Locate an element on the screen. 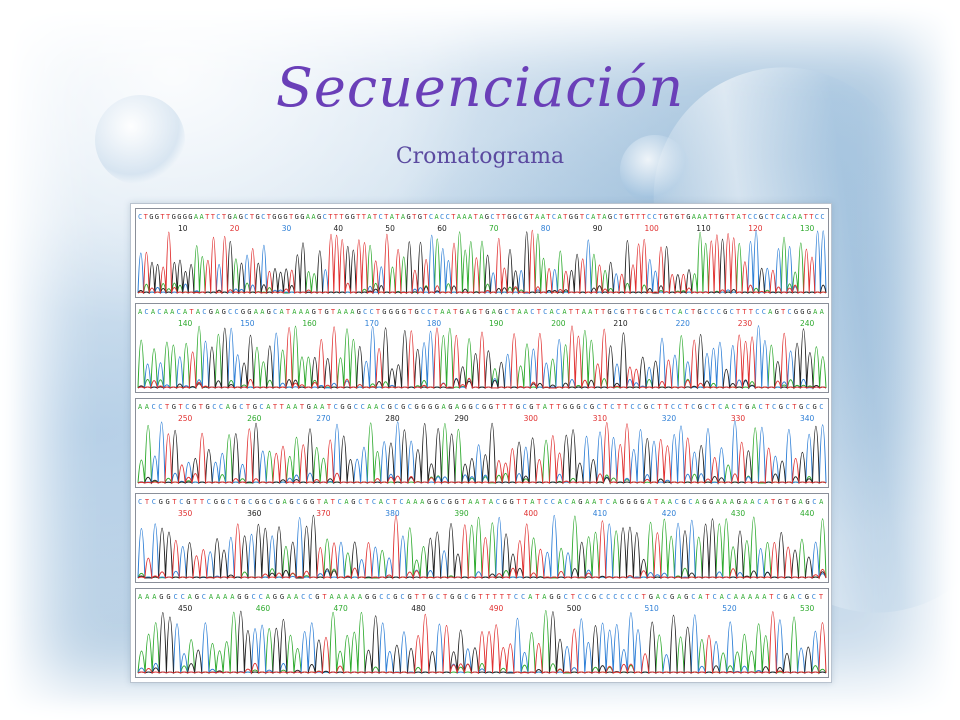 This screenshot has width=960, height=720. position-tick-label: 210 is located at coordinates (620, 323).